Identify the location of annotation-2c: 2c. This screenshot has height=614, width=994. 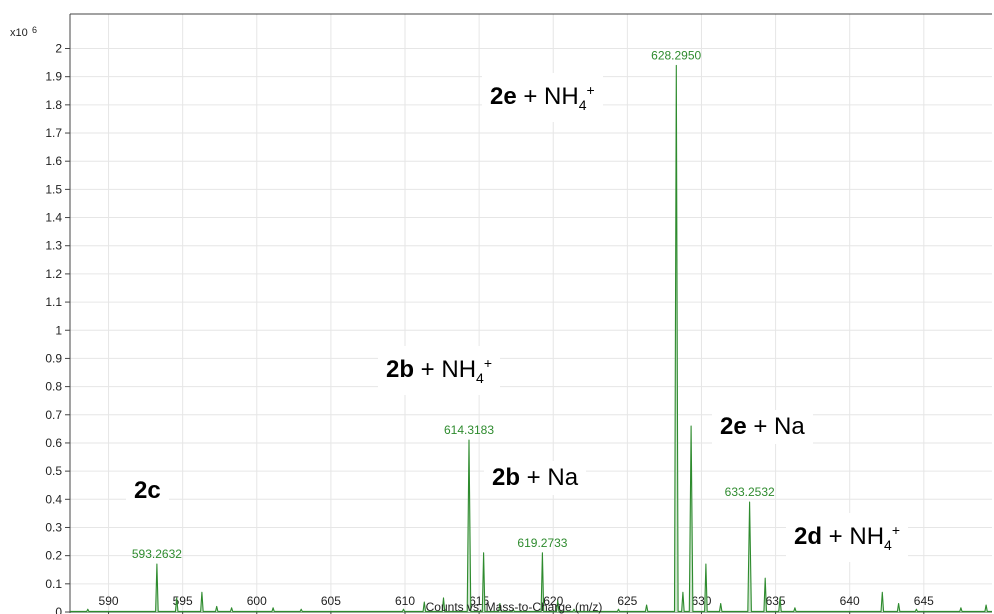
(147, 491).